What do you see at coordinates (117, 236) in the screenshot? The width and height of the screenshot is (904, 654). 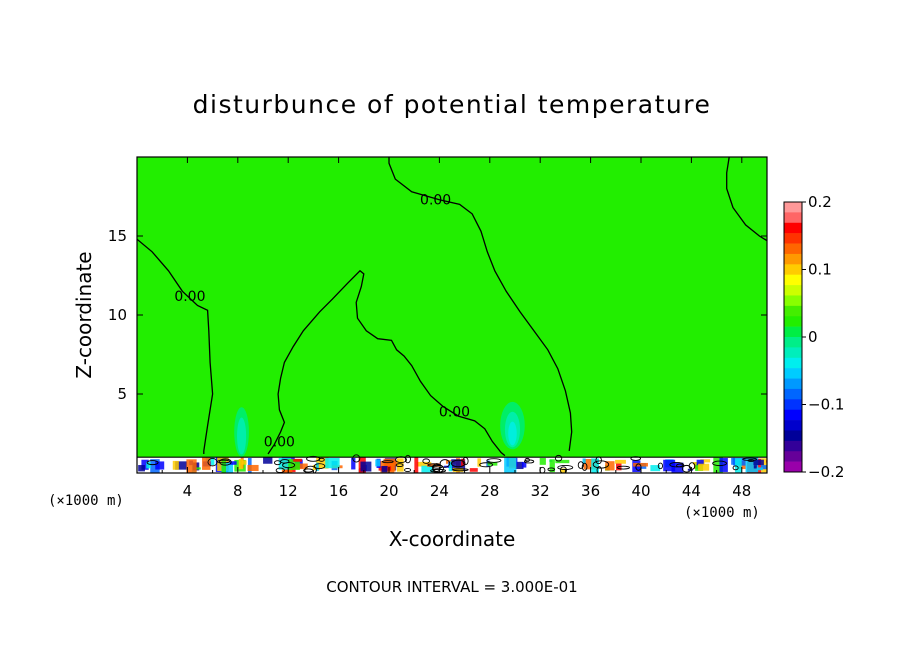 I see `y-tick-label: 15` at bounding box center [117, 236].